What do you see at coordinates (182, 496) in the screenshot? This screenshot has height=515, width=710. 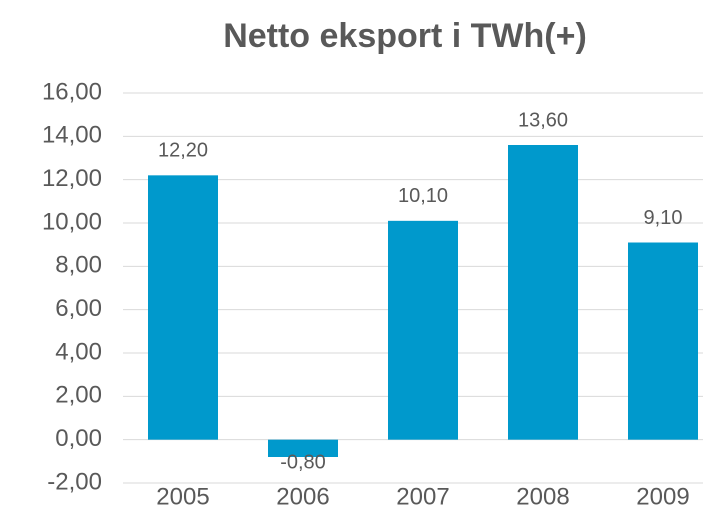 I see `x-tick-label: 2005` at bounding box center [182, 496].